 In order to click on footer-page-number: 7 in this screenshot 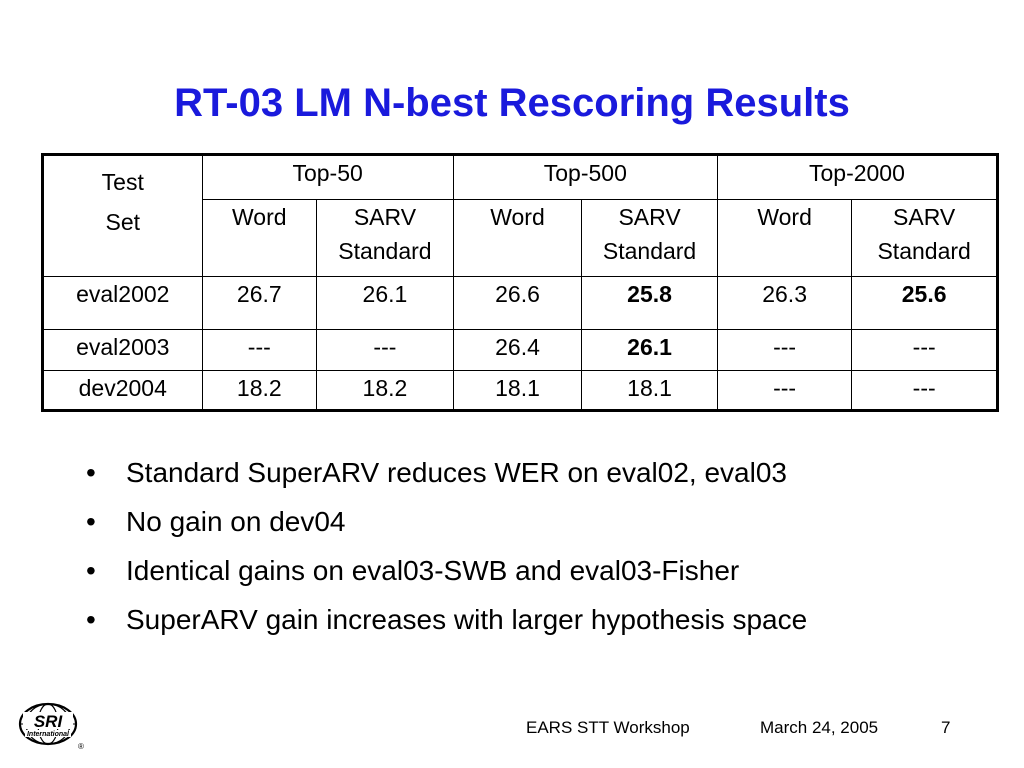, I will do `click(946, 727)`.